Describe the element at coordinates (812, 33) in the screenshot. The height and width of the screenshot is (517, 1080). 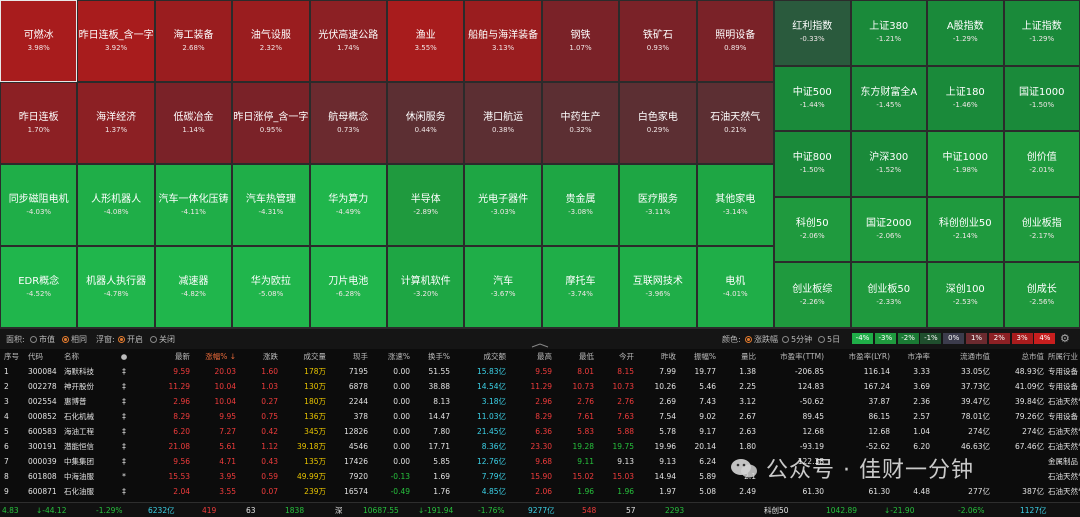
I see `index-tile: 红利指数-0.33%` at that location.